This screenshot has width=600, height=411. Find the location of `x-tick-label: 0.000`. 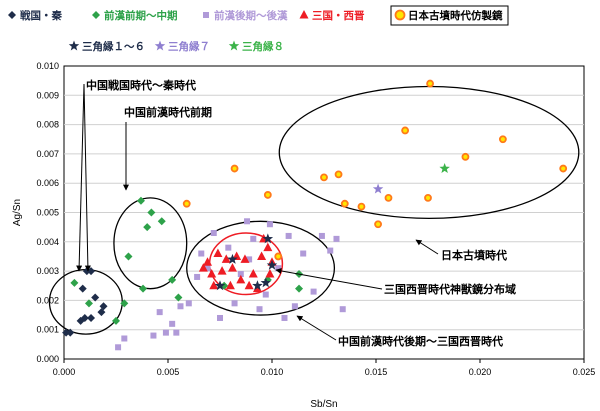

x-tick-label: 0.000 is located at coordinates (64, 372).